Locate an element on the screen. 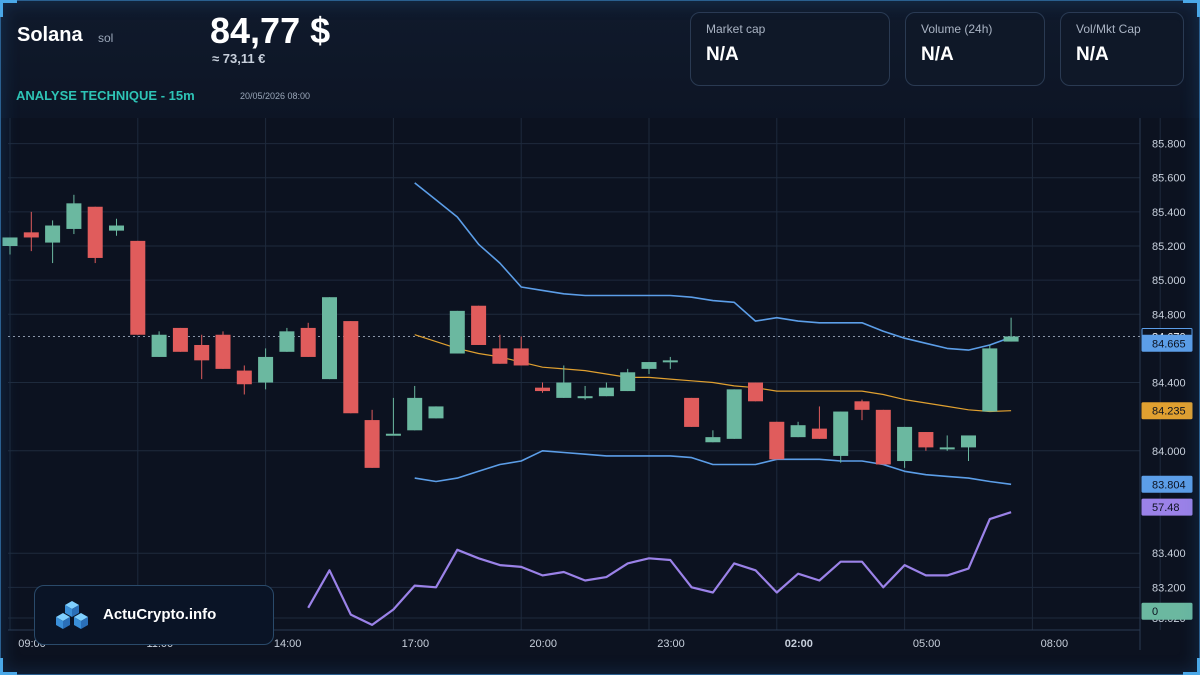 The image size is (1200, 675). y-tick-label: 85.600 is located at coordinates (1169, 179).